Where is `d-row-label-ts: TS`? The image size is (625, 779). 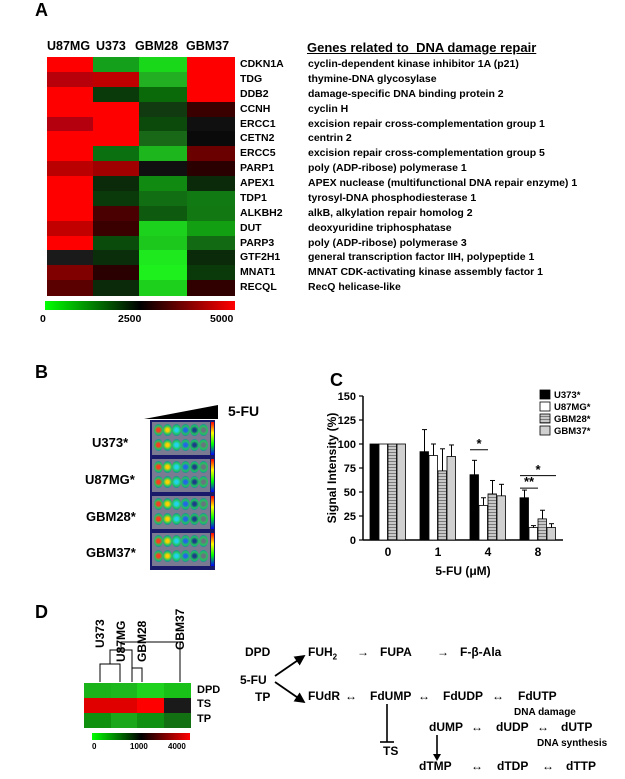
d-row-label-ts: TS is located at coordinates (204, 704).